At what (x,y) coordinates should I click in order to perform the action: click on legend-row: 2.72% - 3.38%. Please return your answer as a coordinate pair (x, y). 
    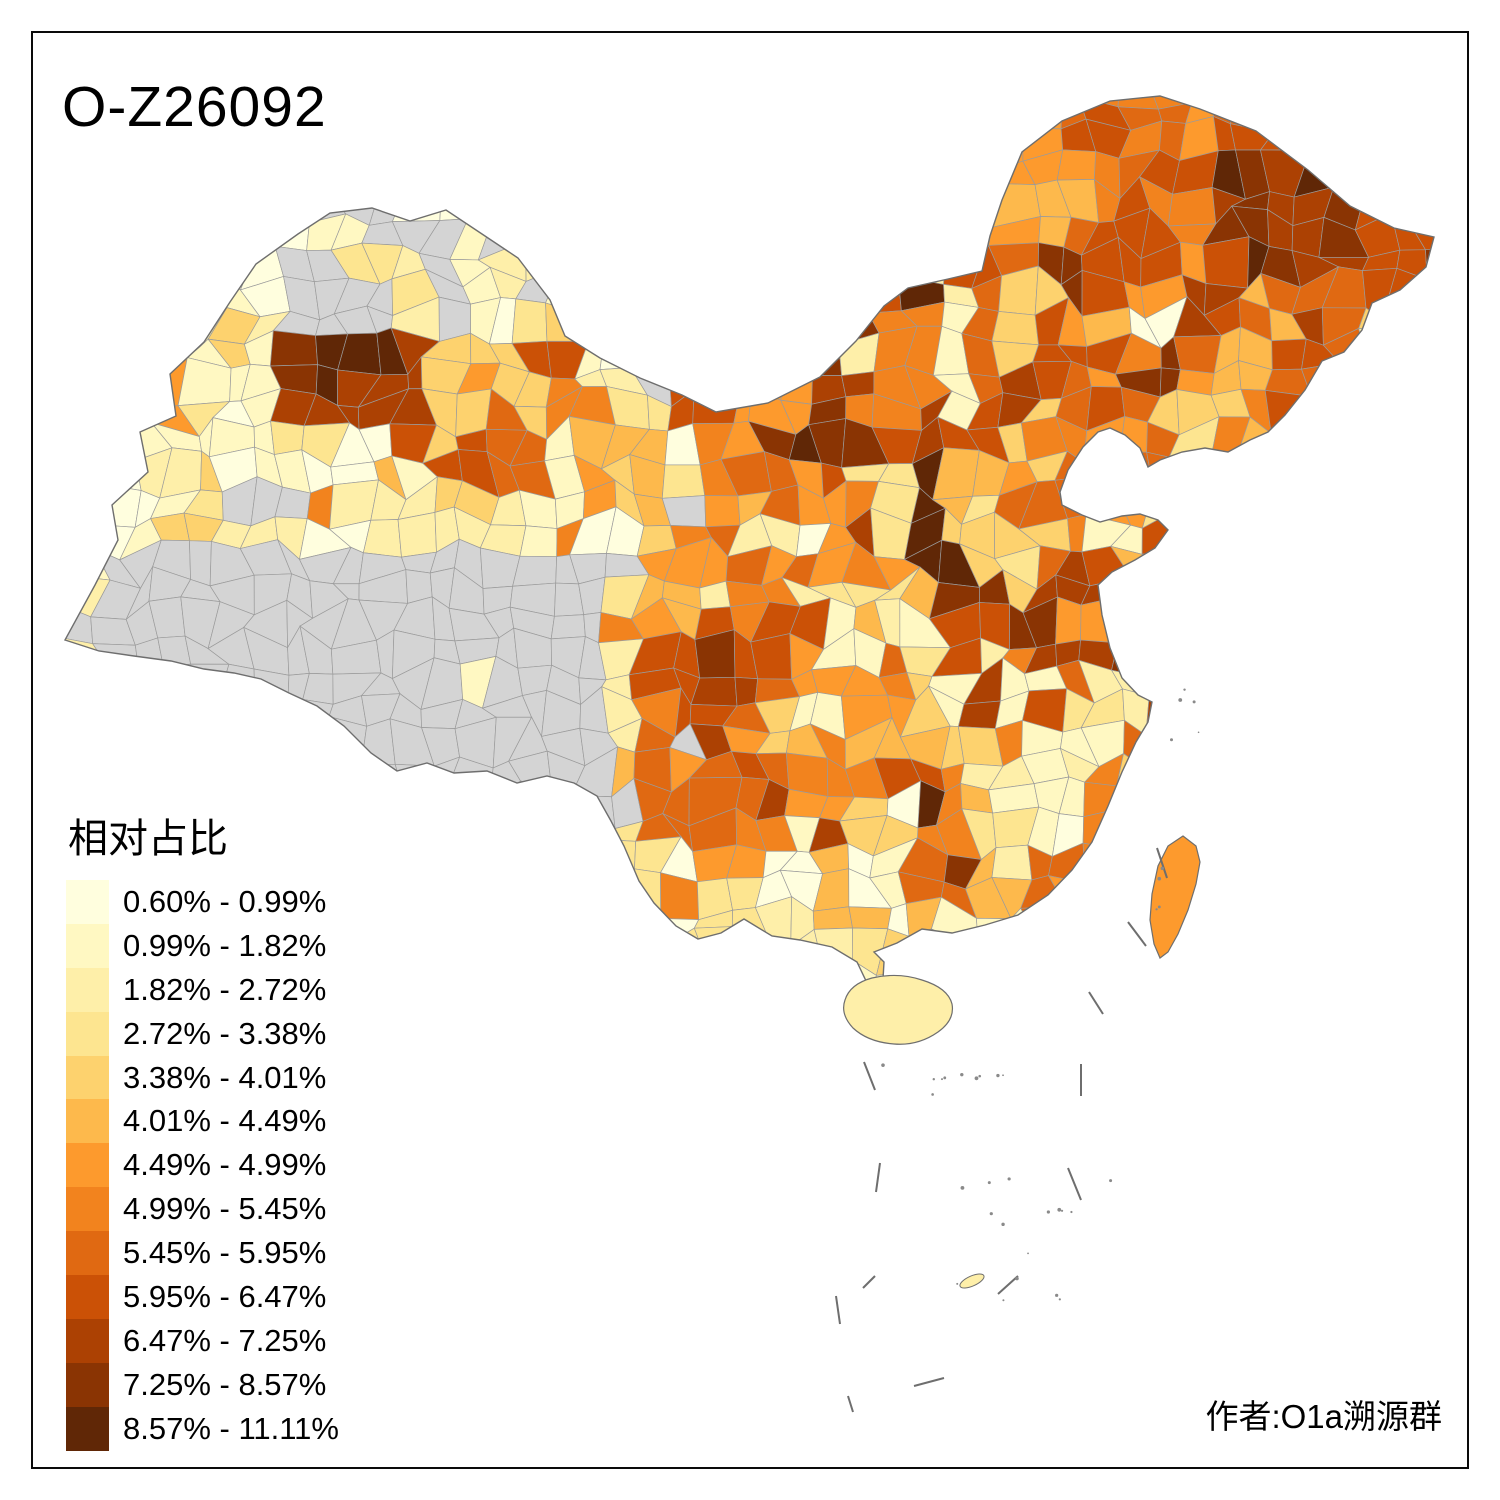
    Looking at the image, I should click on (202, 1033).